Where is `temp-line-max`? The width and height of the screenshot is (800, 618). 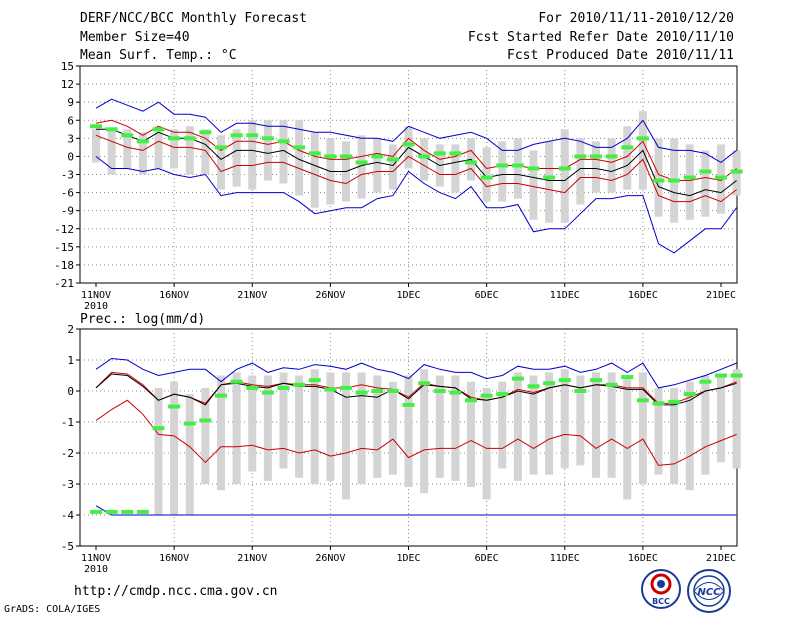
temp-line-max is located at coordinates (416, 131).